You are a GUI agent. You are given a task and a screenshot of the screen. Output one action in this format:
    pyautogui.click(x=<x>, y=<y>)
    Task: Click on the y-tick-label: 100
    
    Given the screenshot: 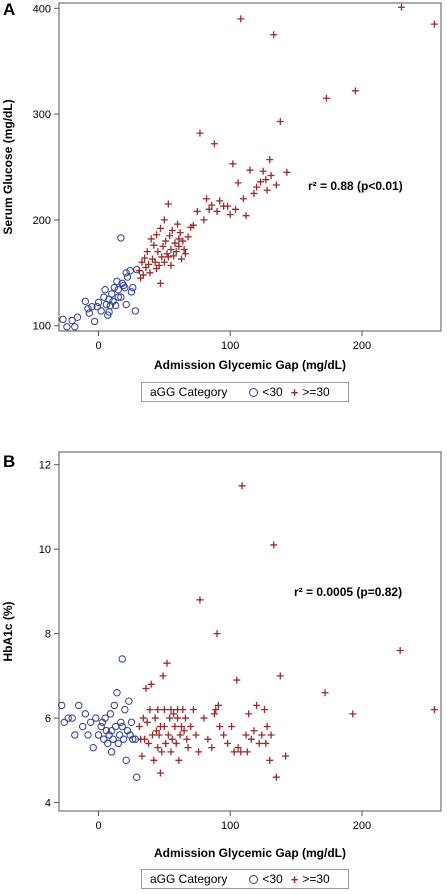 What is the action you would take?
    pyautogui.click(x=42, y=327)
    